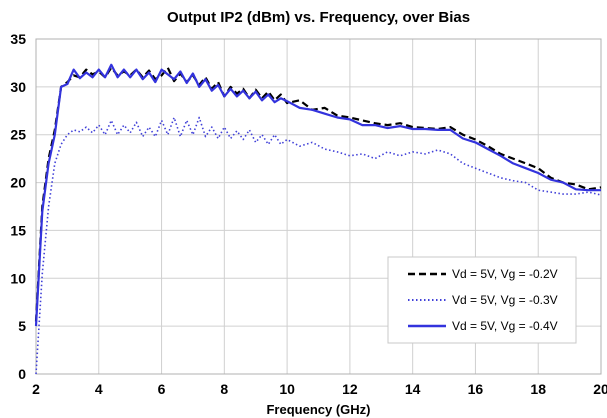  What do you see at coordinates (413, 389) in the screenshot?
I see `x-tick-label: 14` at bounding box center [413, 389].